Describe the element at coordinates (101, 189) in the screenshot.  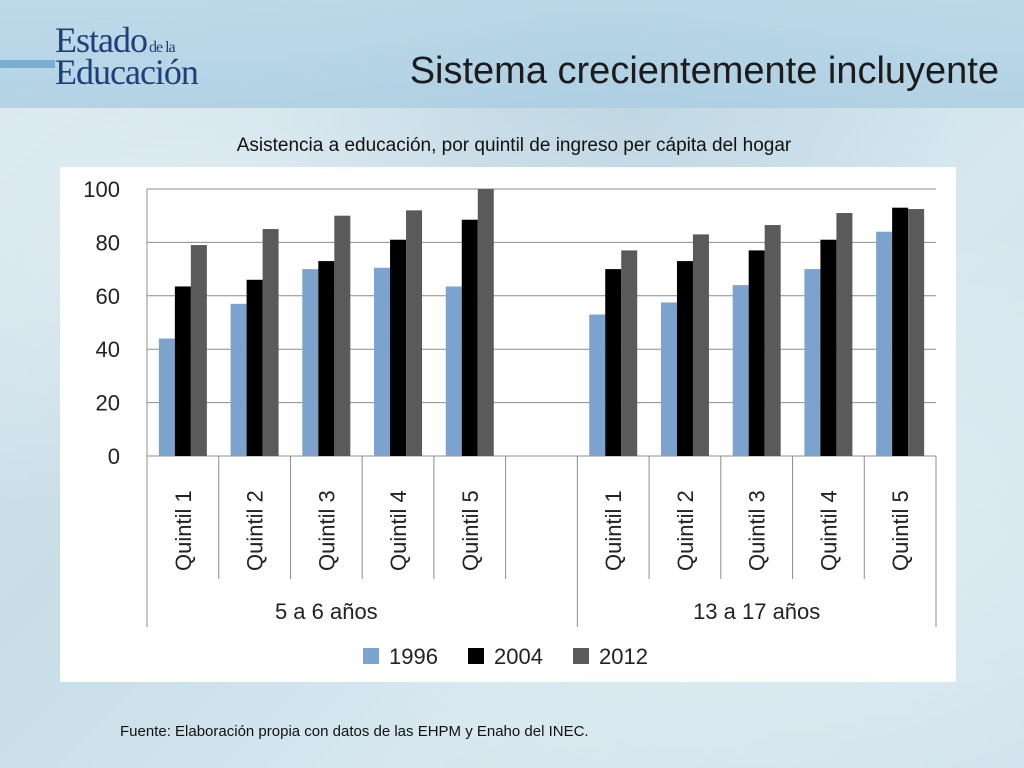
I see `y-tick-label: 100` at that location.